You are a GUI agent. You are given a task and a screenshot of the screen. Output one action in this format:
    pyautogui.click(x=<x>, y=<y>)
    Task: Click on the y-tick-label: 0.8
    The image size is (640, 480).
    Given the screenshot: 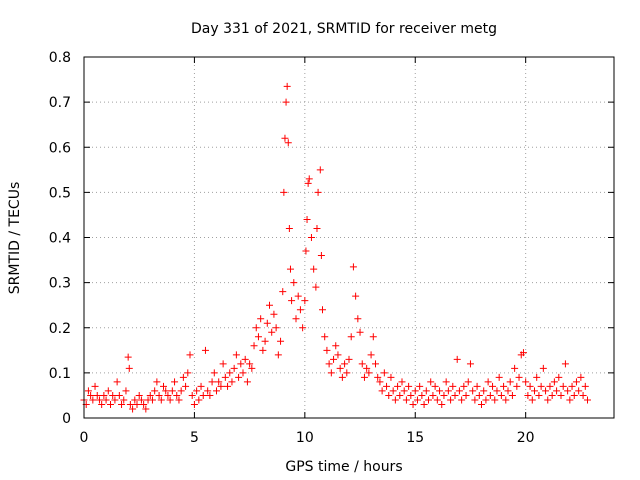 What is the action you would take?
    pyautogui.click(x=60, y=58)
    